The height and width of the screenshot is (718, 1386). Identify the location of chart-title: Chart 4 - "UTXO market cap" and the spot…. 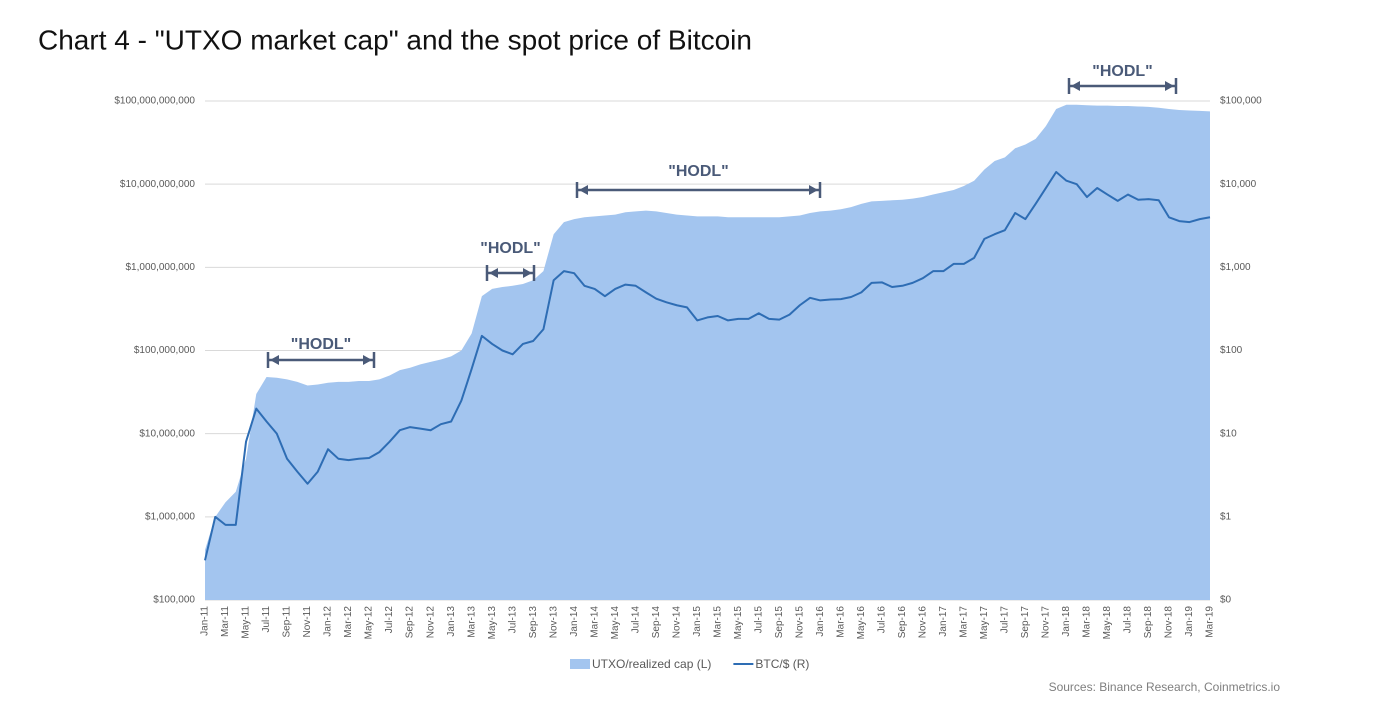
(395, 39).